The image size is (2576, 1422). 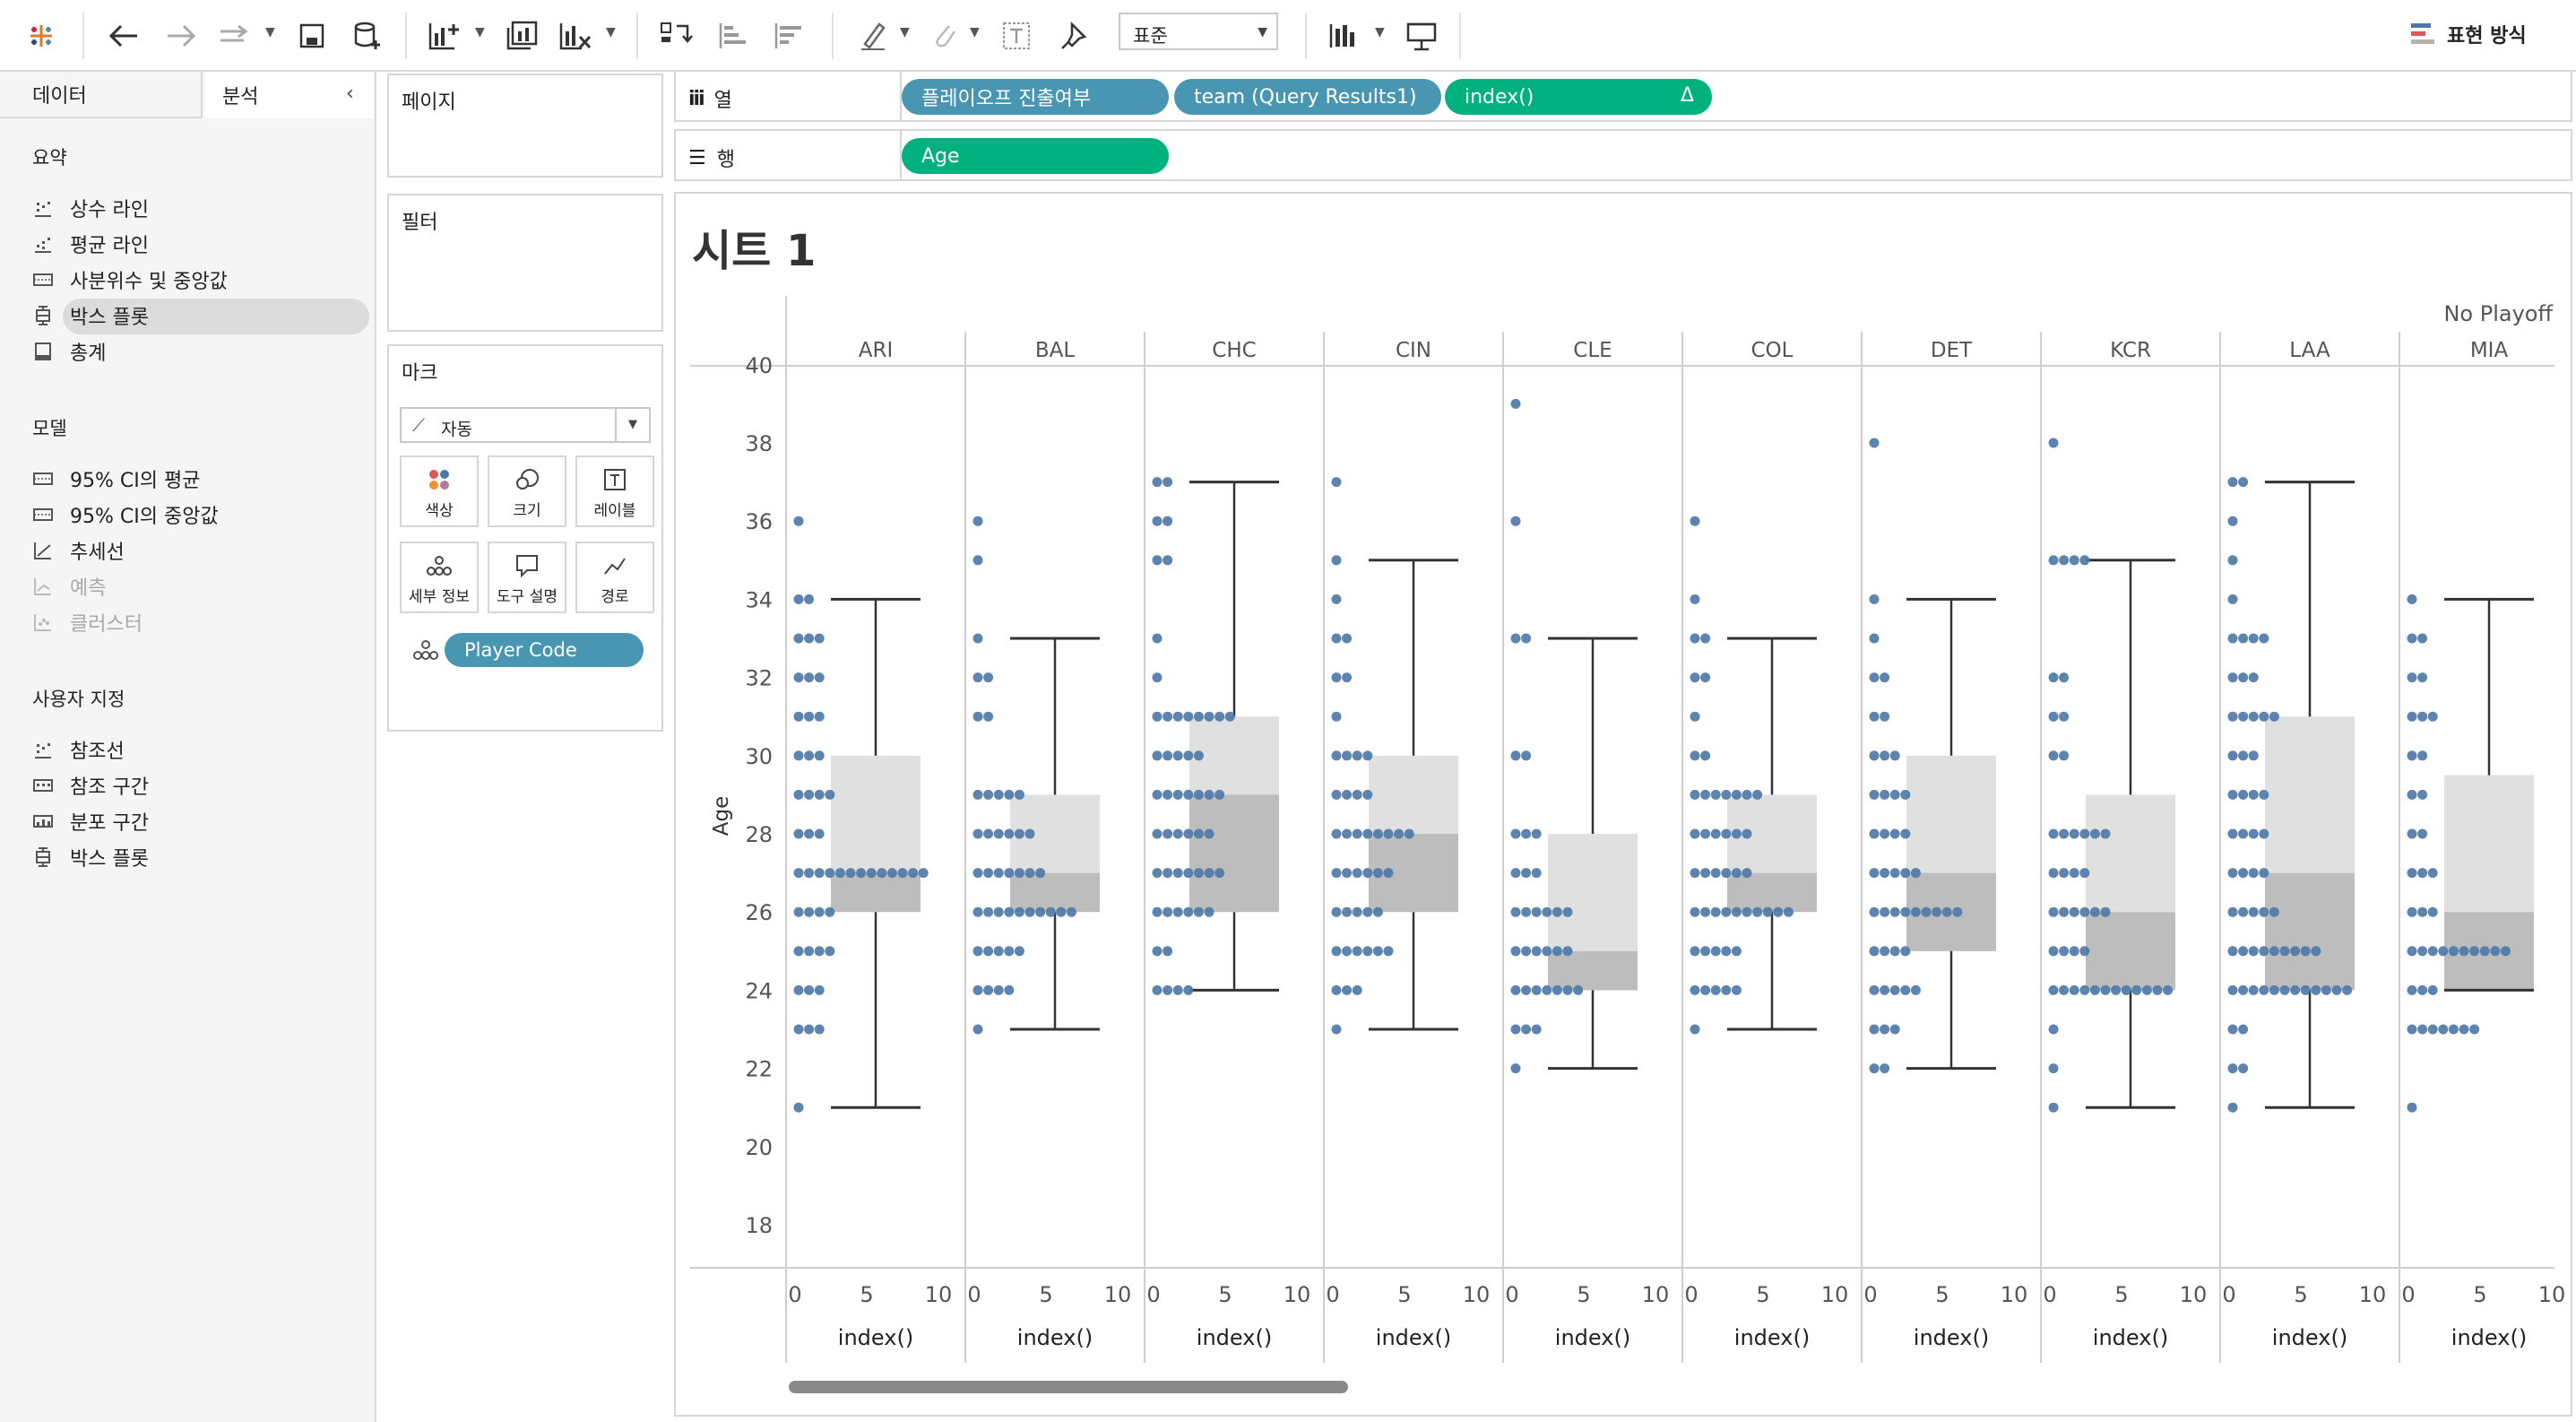 I want to click on columns-label-text: 열, so click(x=722, y=101).